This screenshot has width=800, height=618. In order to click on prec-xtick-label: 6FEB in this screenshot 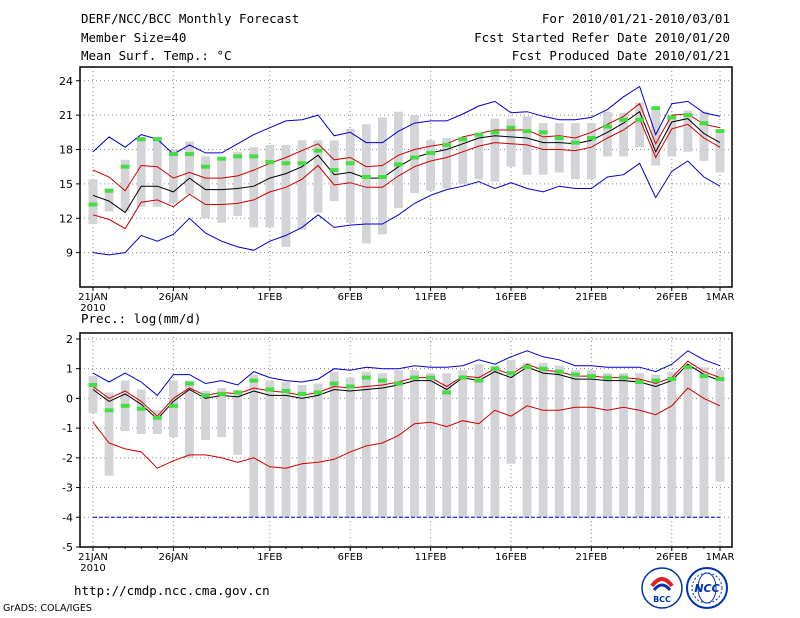, I will do `click(350, 557)`.